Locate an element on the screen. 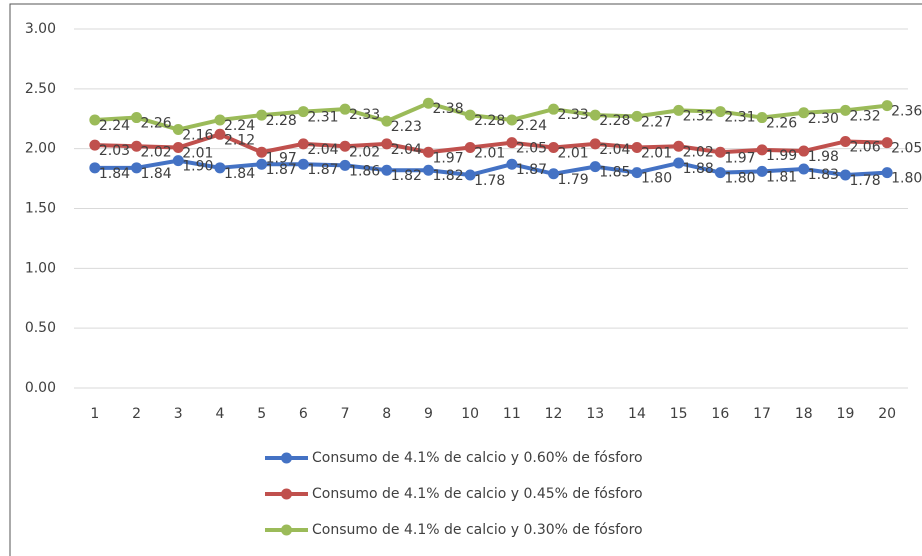 The height and width of the screenshot is (556, 922). data-label: 2.23 is located at coordinates (406, 127).